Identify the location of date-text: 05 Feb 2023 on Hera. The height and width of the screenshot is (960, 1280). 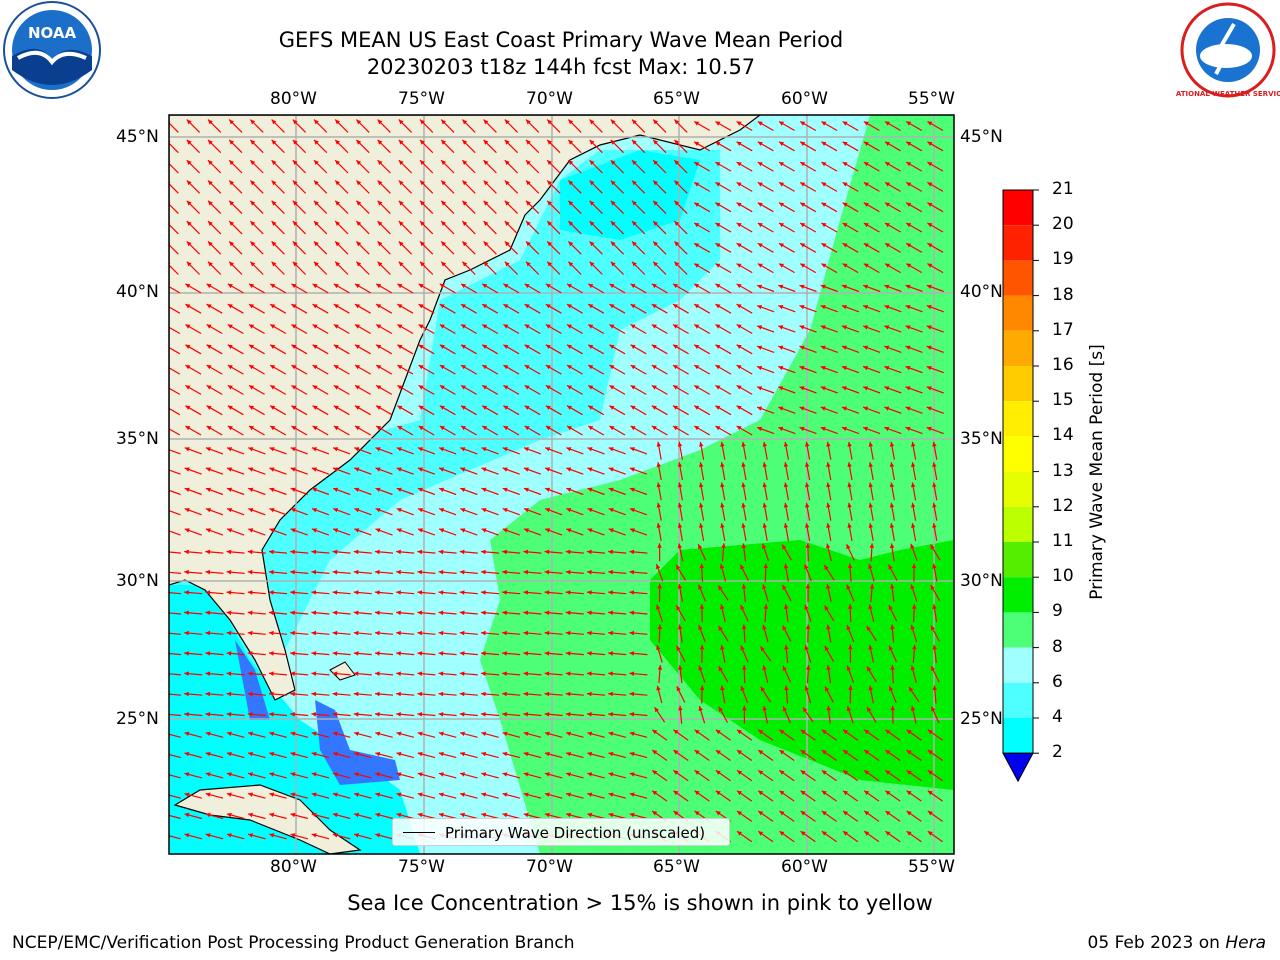
(1177, 943).